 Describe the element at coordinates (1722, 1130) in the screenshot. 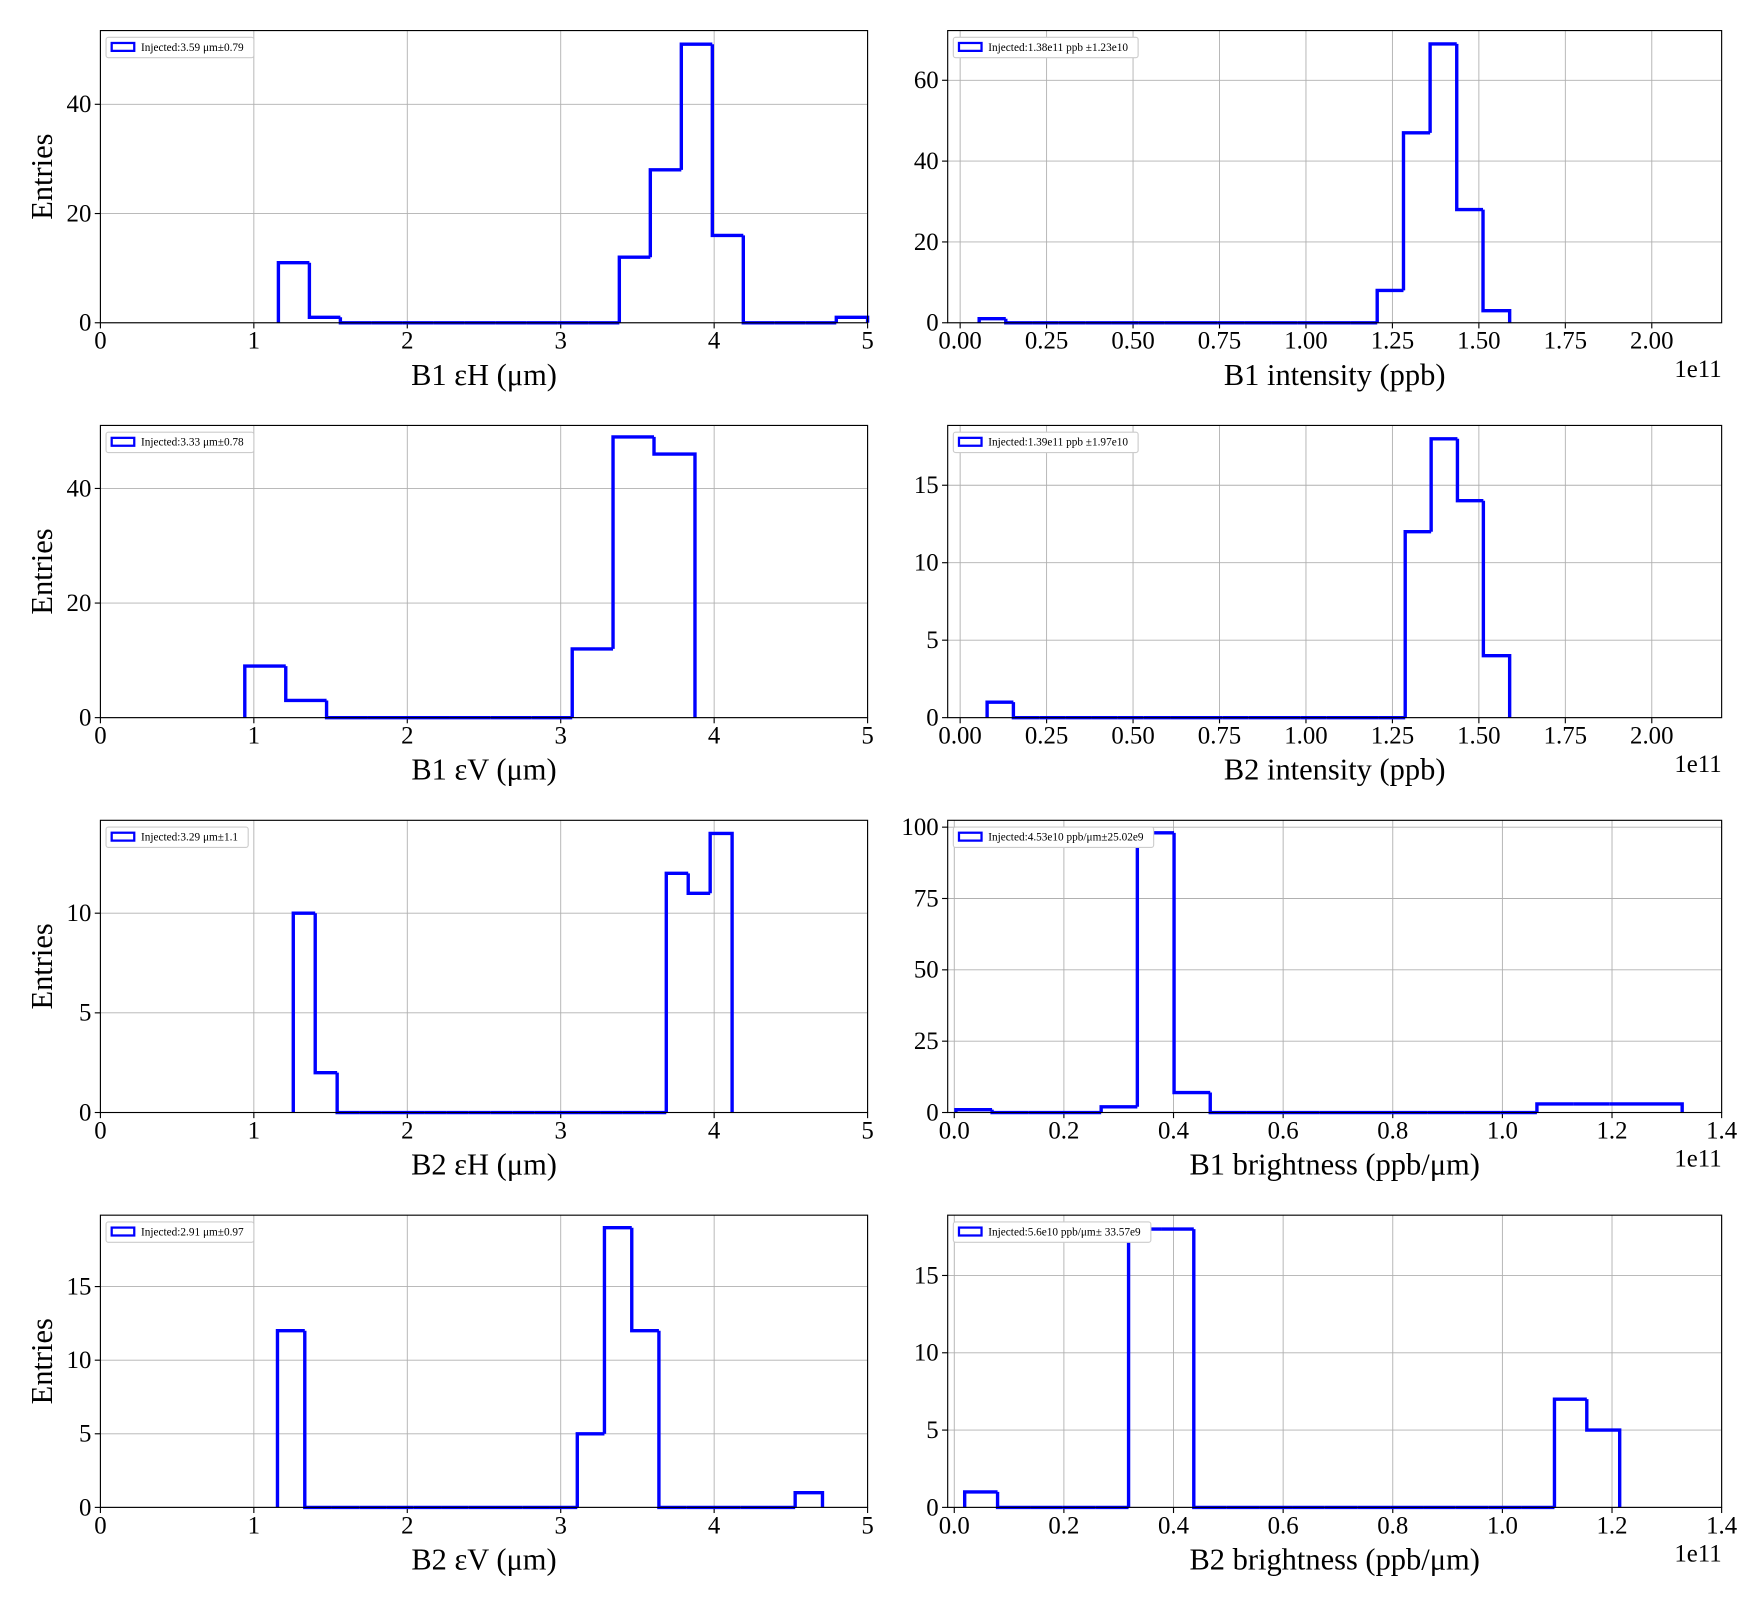

I see `x-tick-label: 1.4` at that location.